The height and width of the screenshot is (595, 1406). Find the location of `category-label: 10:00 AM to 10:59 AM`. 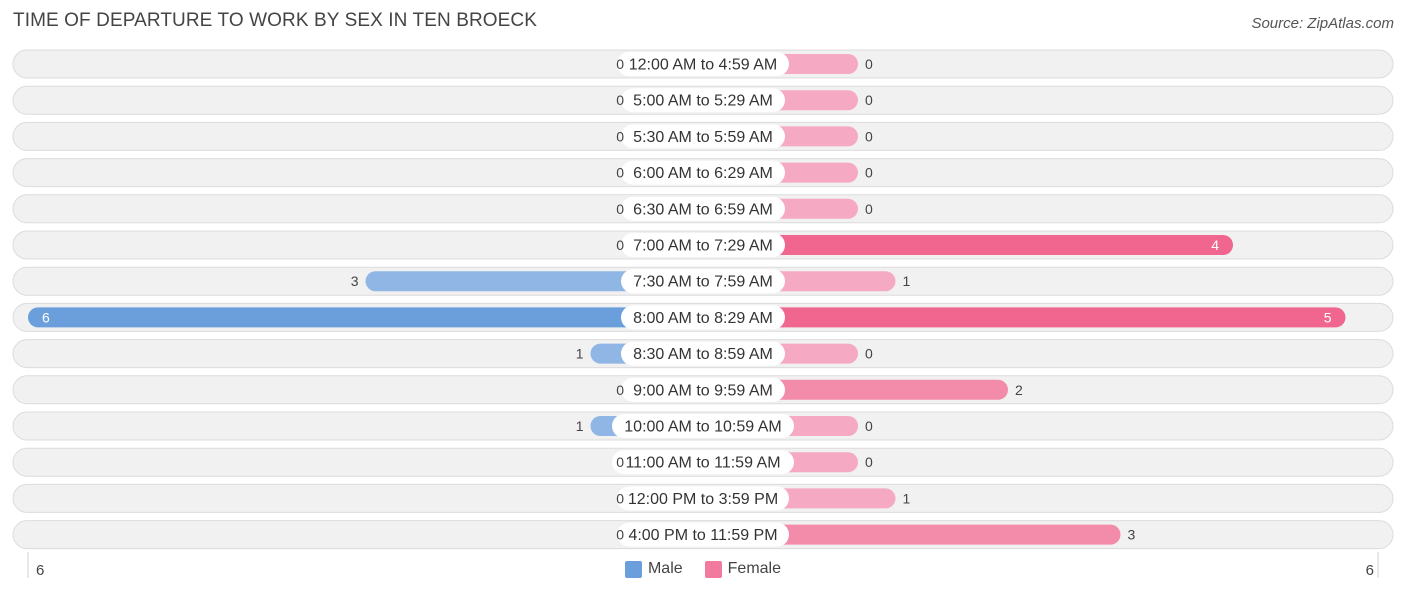

category-label: 10:00 AM to 10:59 AM is located at coordinates (702, 427).